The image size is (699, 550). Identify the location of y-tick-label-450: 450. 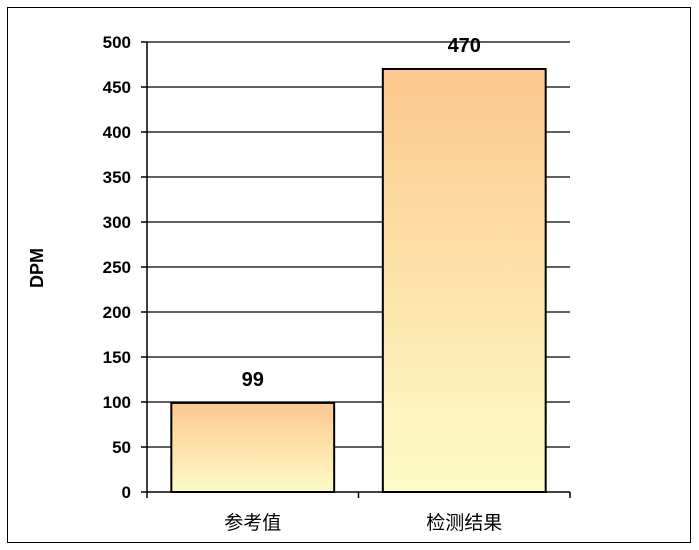
(117, 87).